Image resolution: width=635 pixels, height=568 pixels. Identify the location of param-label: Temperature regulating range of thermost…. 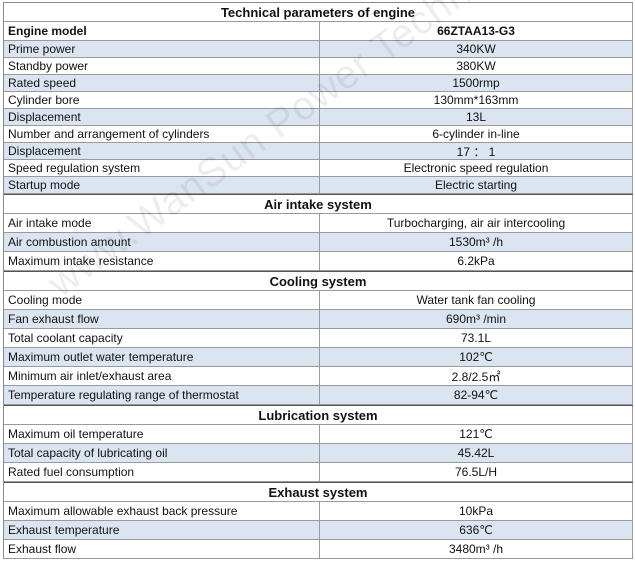
(162, 395).